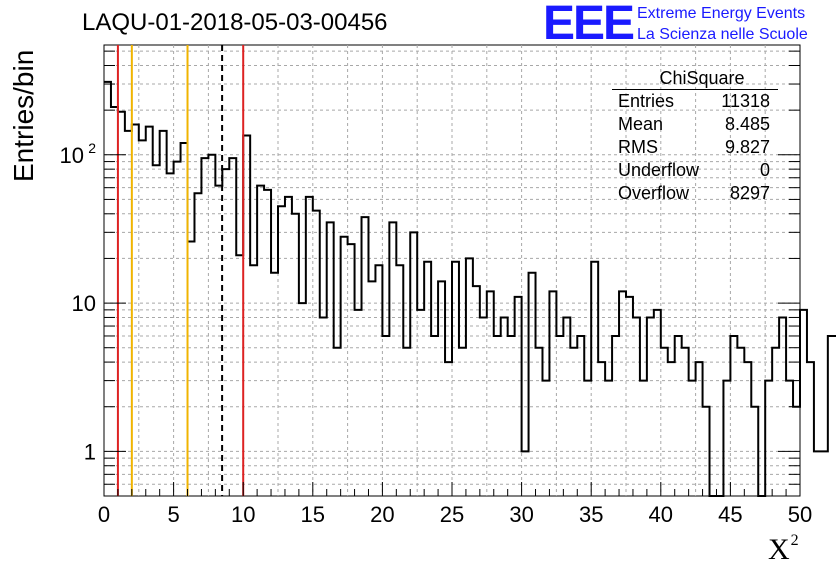  What do you see at coordinates (104, 514) in the screenshot?
I see `x-tick-label: 0` at bounding box center [104, 514].